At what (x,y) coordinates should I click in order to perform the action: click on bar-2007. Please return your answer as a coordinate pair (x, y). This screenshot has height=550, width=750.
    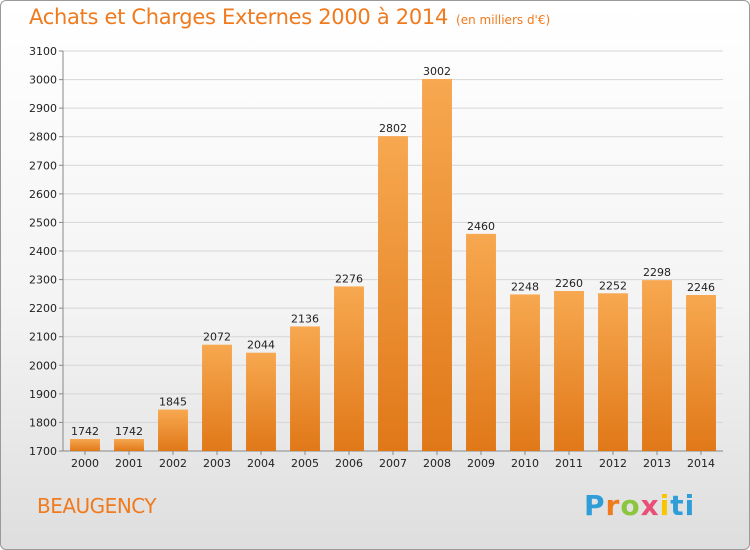
    Looking at the image, I should click on (393, 293).